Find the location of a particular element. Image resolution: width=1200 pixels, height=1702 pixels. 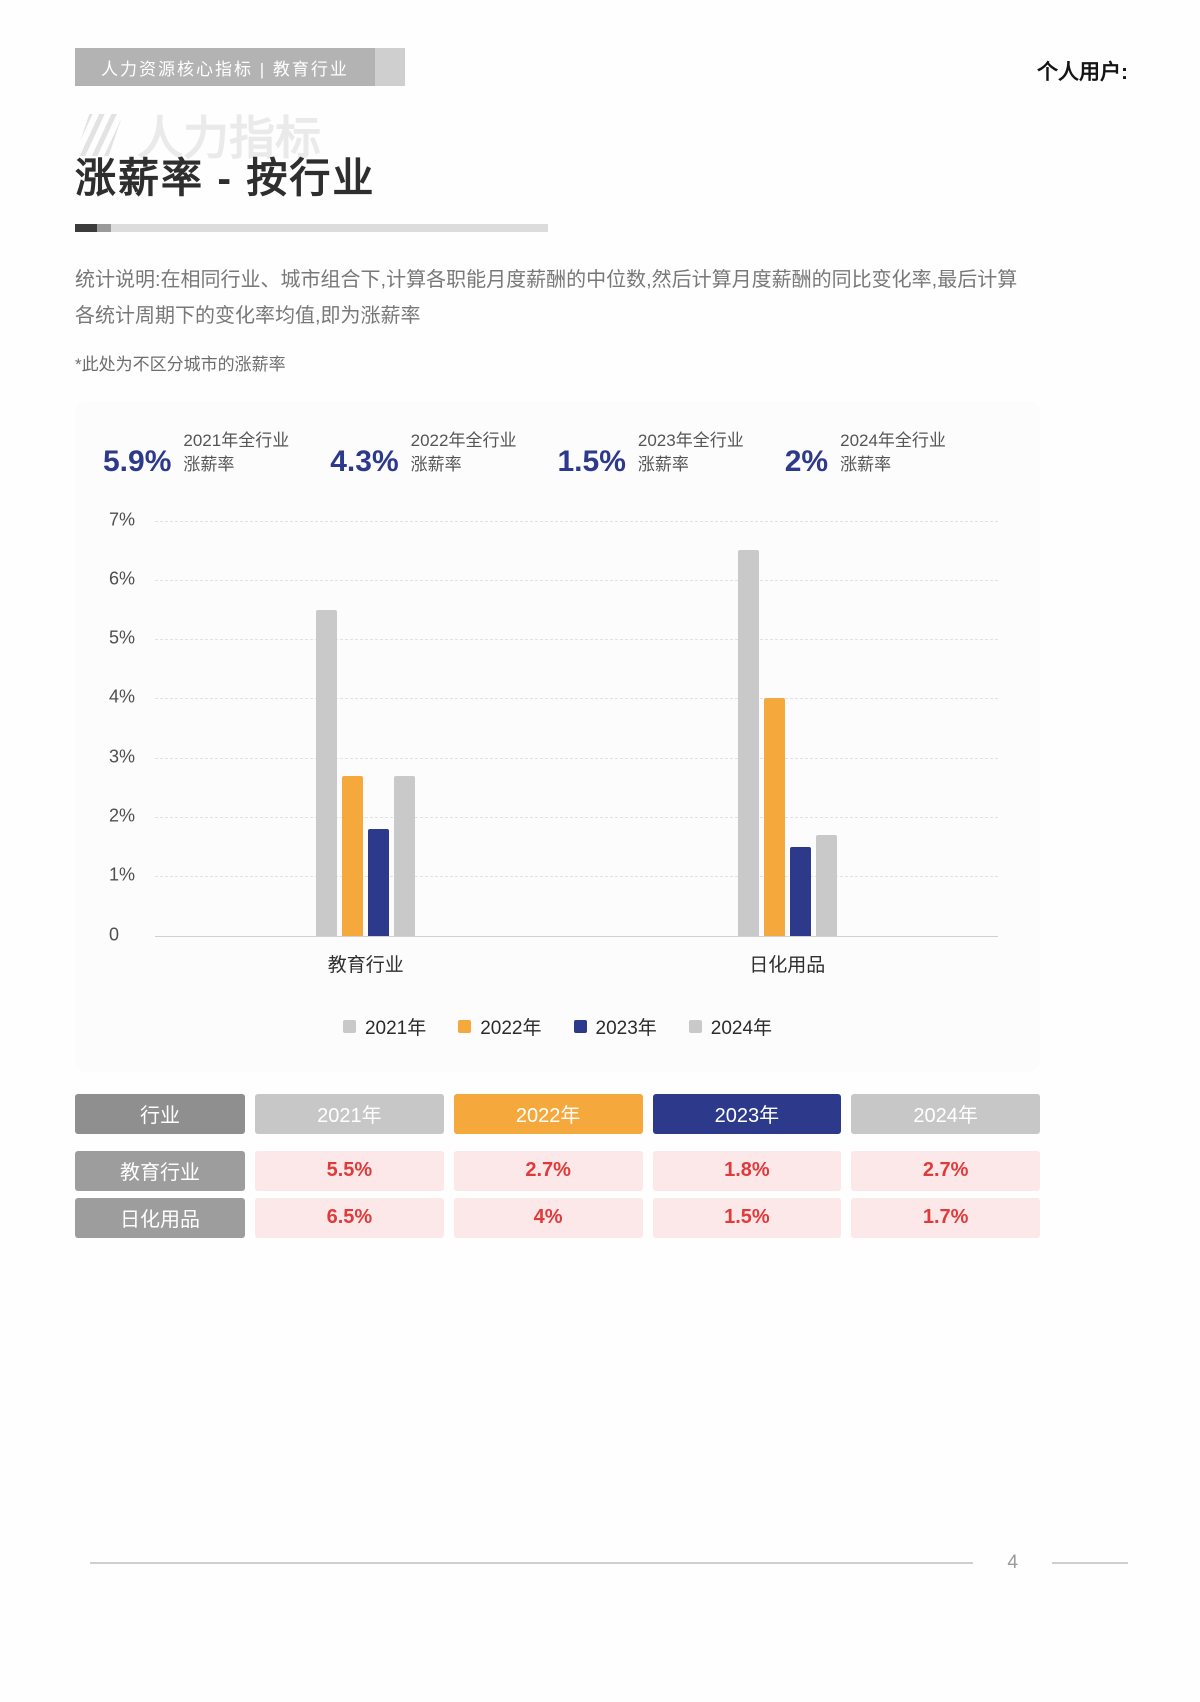

bar-2024年-日化用品 is located at coordinates (826, 885).